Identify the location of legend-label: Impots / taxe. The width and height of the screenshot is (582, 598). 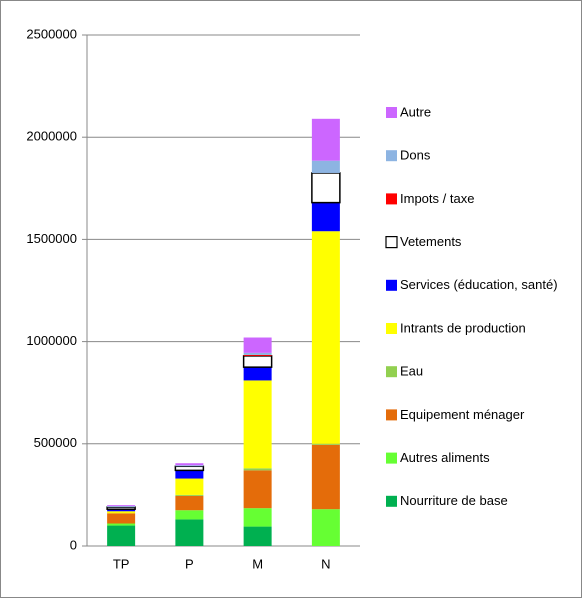
(437, 198).